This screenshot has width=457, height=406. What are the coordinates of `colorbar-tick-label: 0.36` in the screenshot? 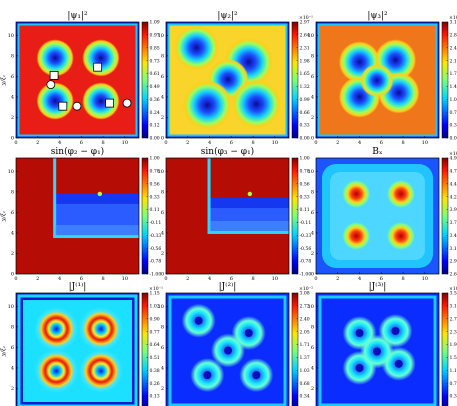 It's located at (155, 100).